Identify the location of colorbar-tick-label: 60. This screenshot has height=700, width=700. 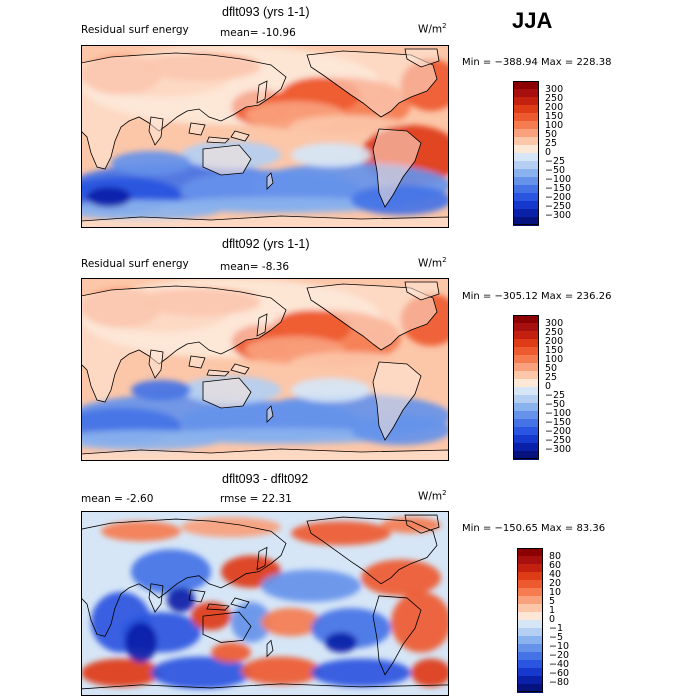
(555, 565).